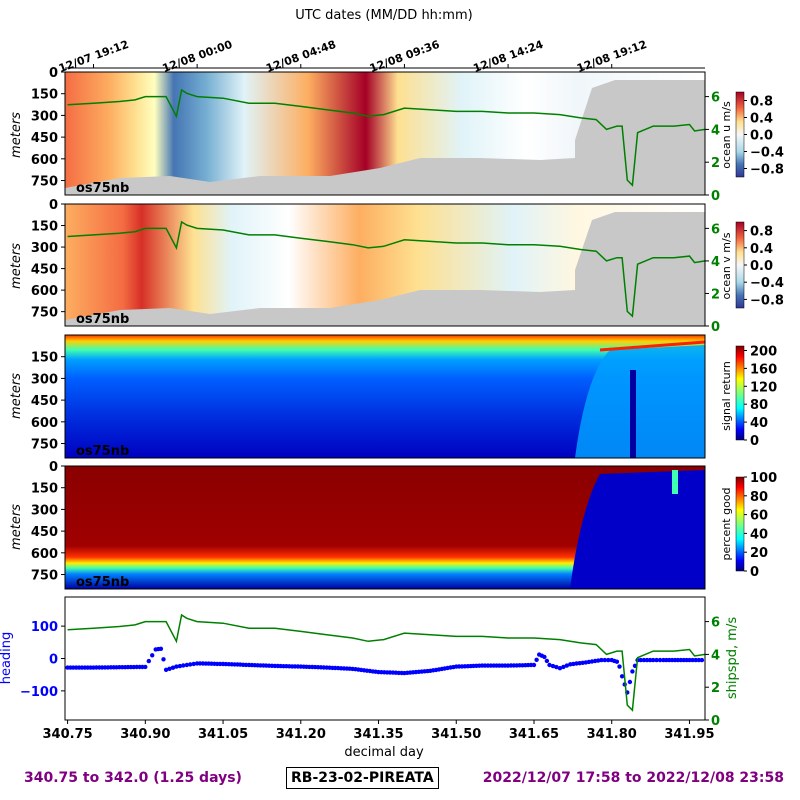 The width and height of the screenshot is (800, 800). What do you see at coordinates (759, 534) in the screenshot?
I see `colorbar-tick-label: 40` at bounding box center [759, 534].